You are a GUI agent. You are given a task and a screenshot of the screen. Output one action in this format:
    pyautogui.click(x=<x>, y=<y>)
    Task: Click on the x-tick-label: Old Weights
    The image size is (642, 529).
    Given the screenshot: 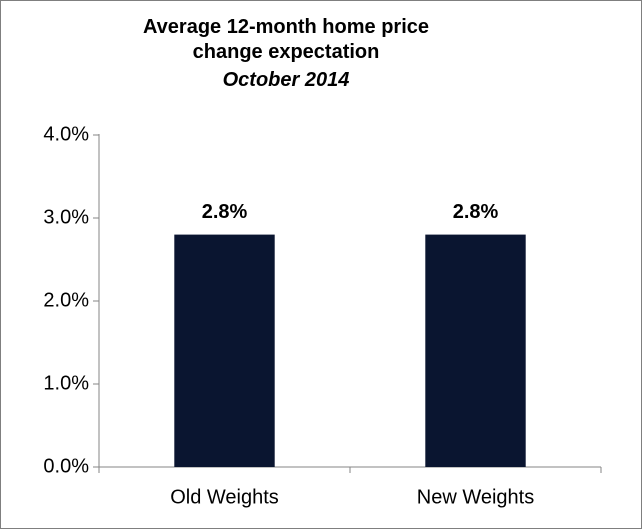 What is the action you would take?
    pyautogui.click(x=224, y=497)
    